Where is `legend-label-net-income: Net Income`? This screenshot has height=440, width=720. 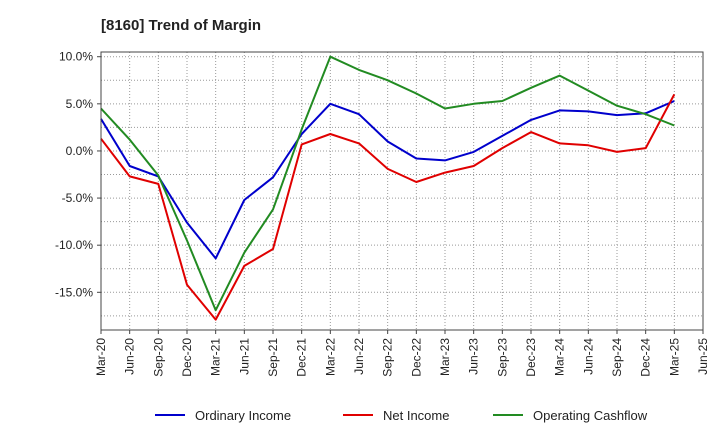
legend-label-net-income: Net Income is located at coordinates (416, 415).